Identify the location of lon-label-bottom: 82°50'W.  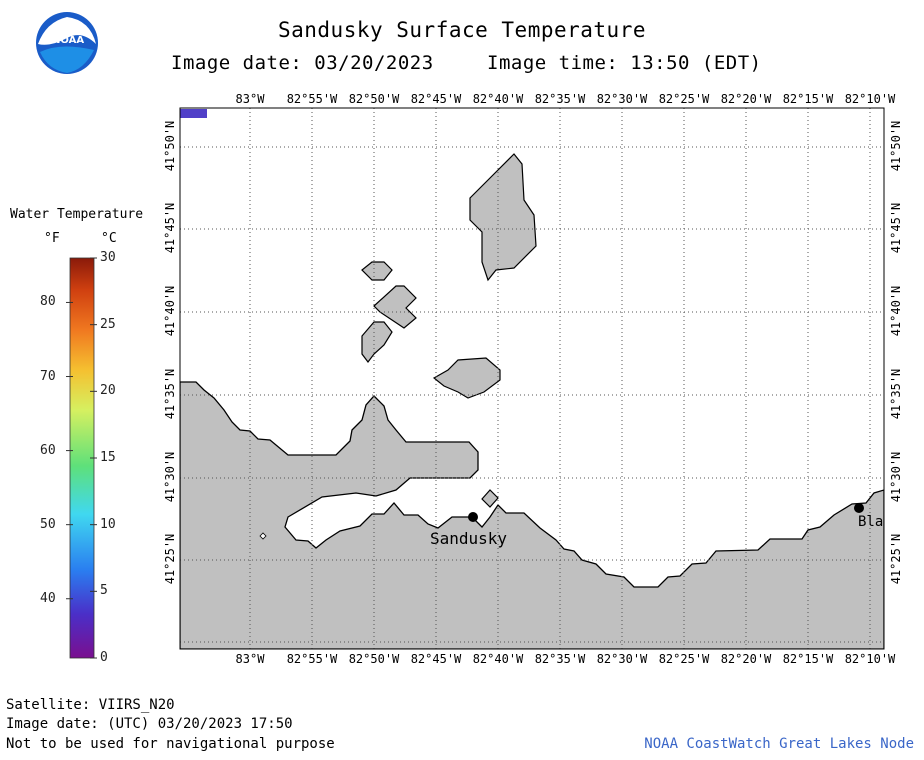
(374, 659).